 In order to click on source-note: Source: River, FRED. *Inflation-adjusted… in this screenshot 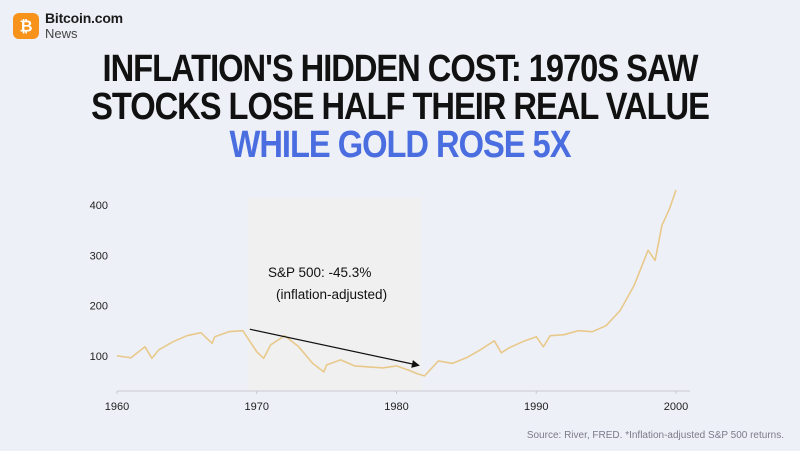, I will do `click(655, 435)`.